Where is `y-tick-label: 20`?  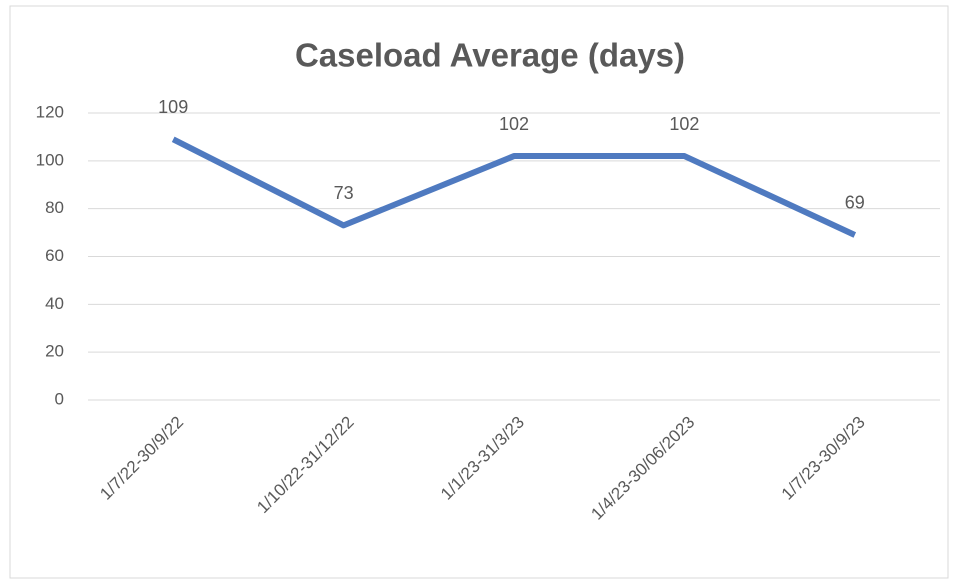
y-tick-label: 20 is located at coordinates (54, 351).